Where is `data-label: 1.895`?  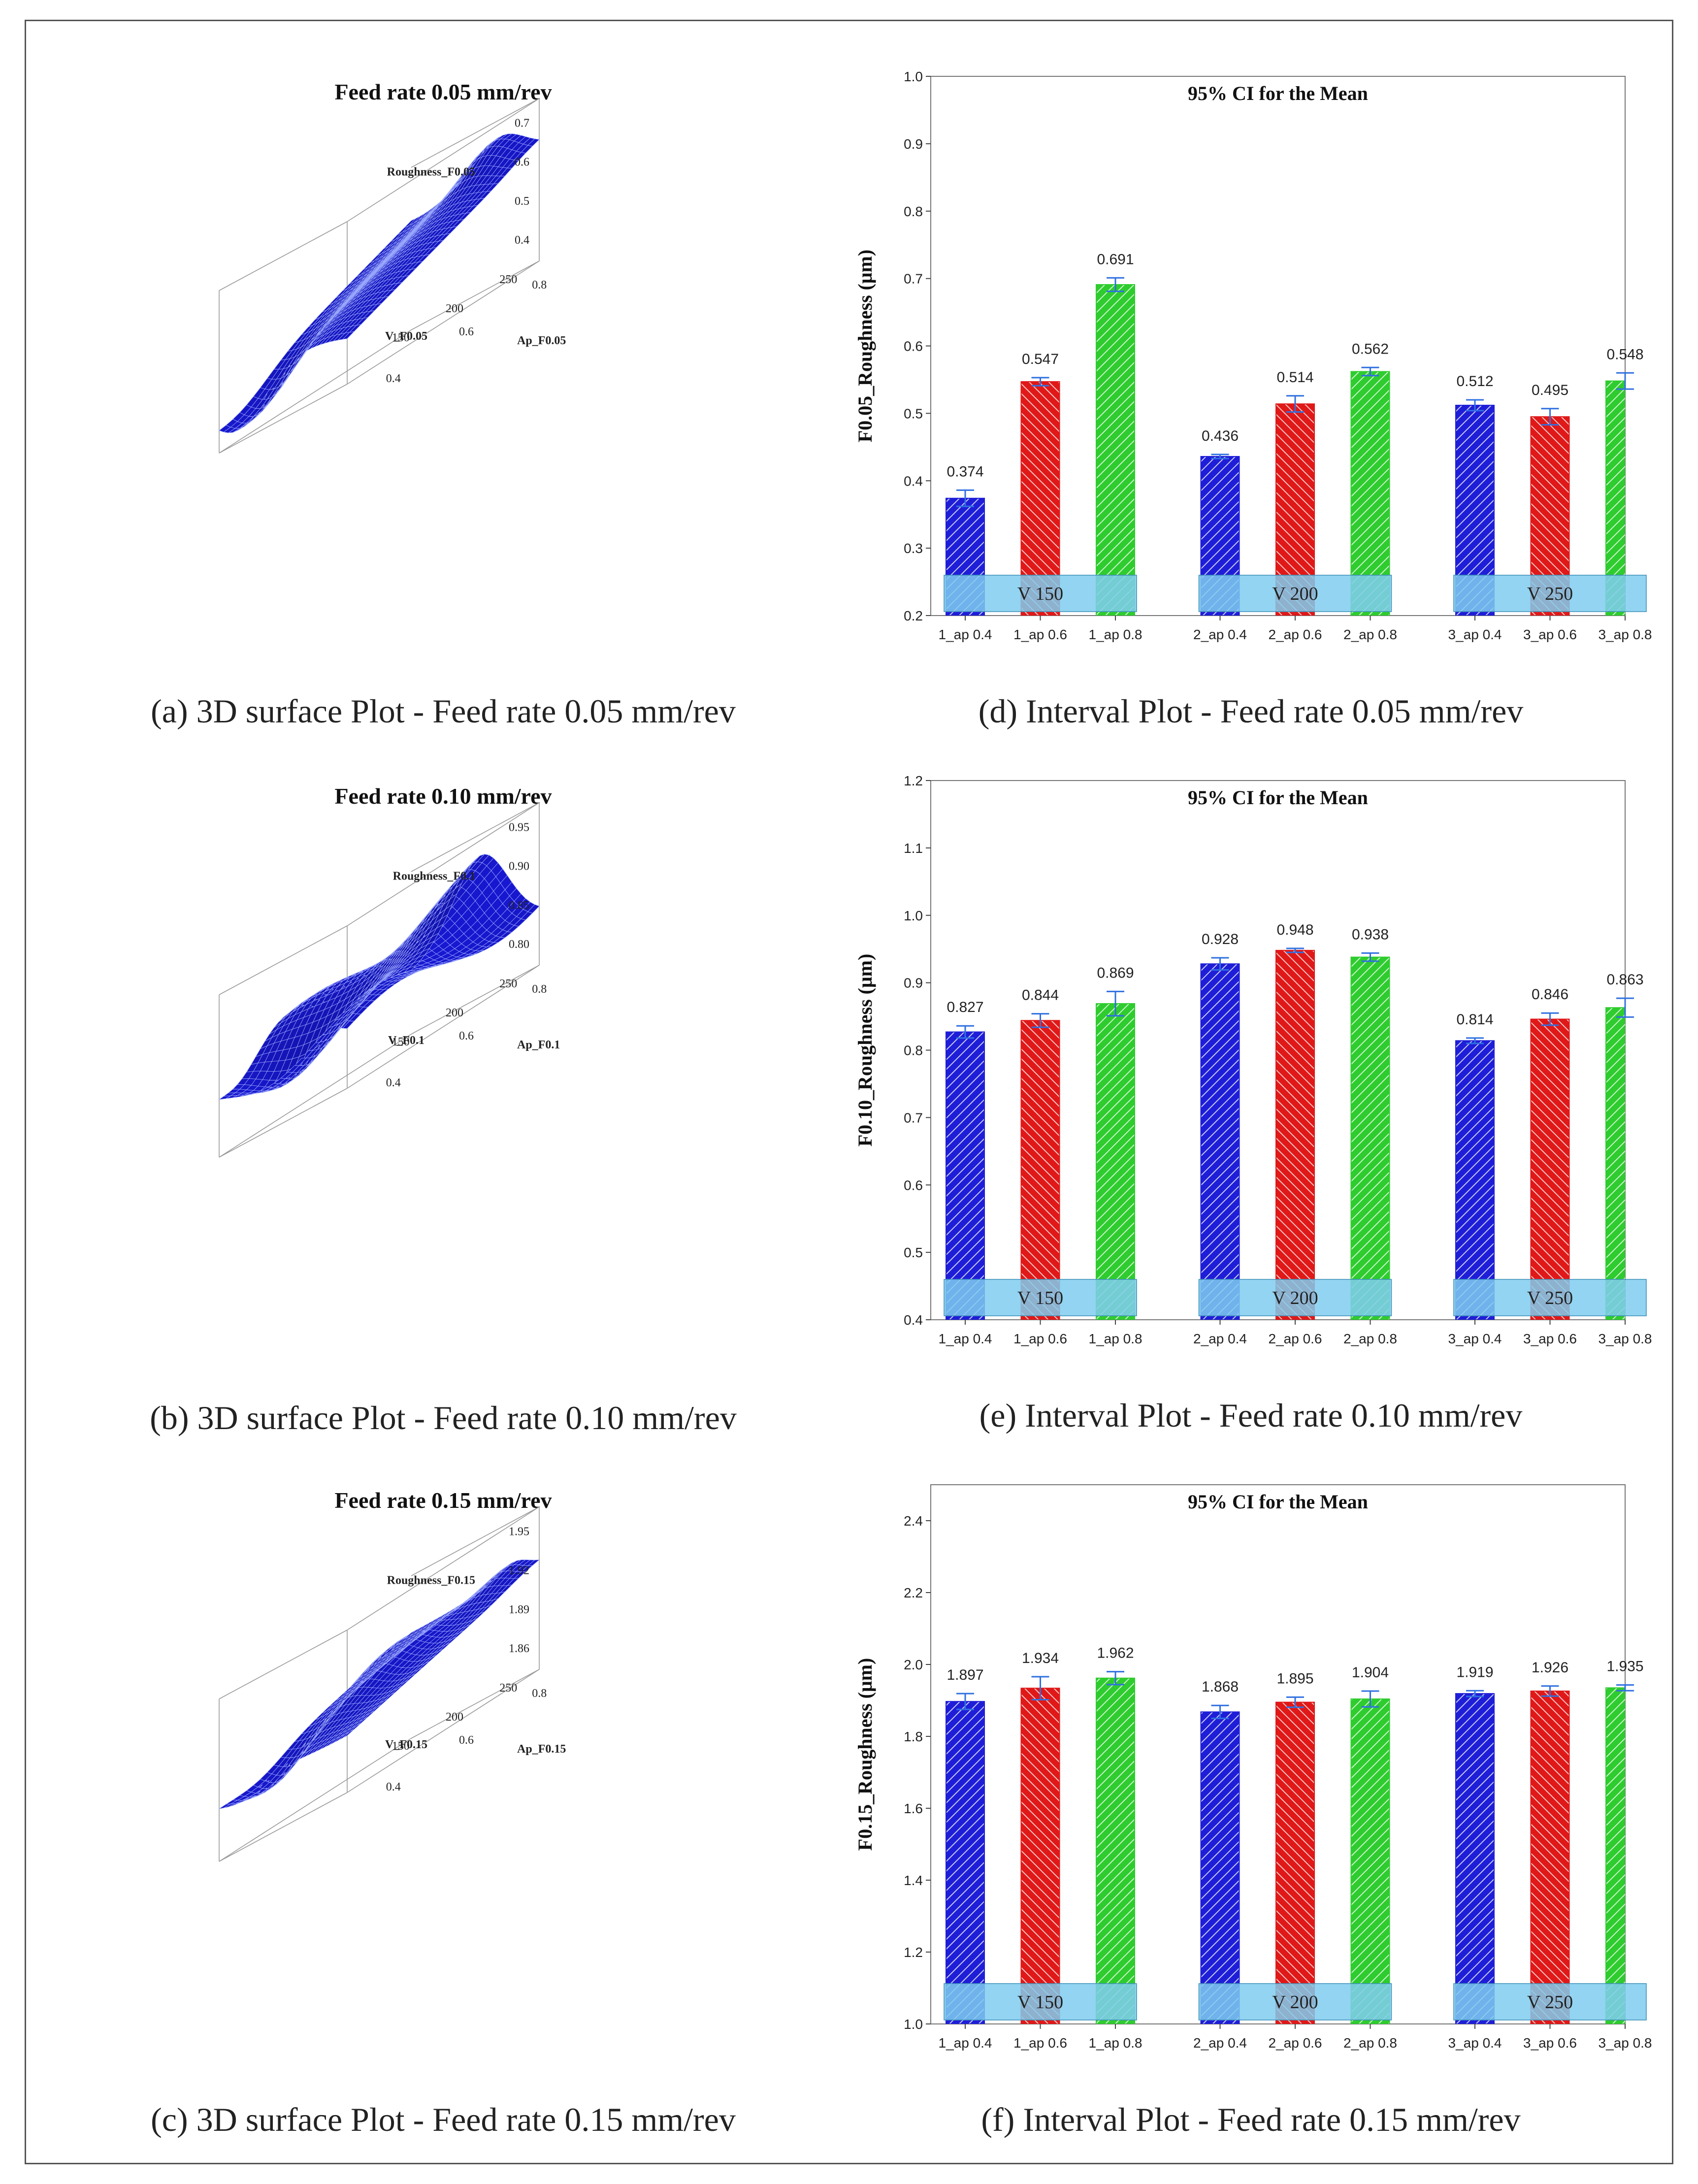 data-label: 1.895 is located at coordinates (1295, 1678).